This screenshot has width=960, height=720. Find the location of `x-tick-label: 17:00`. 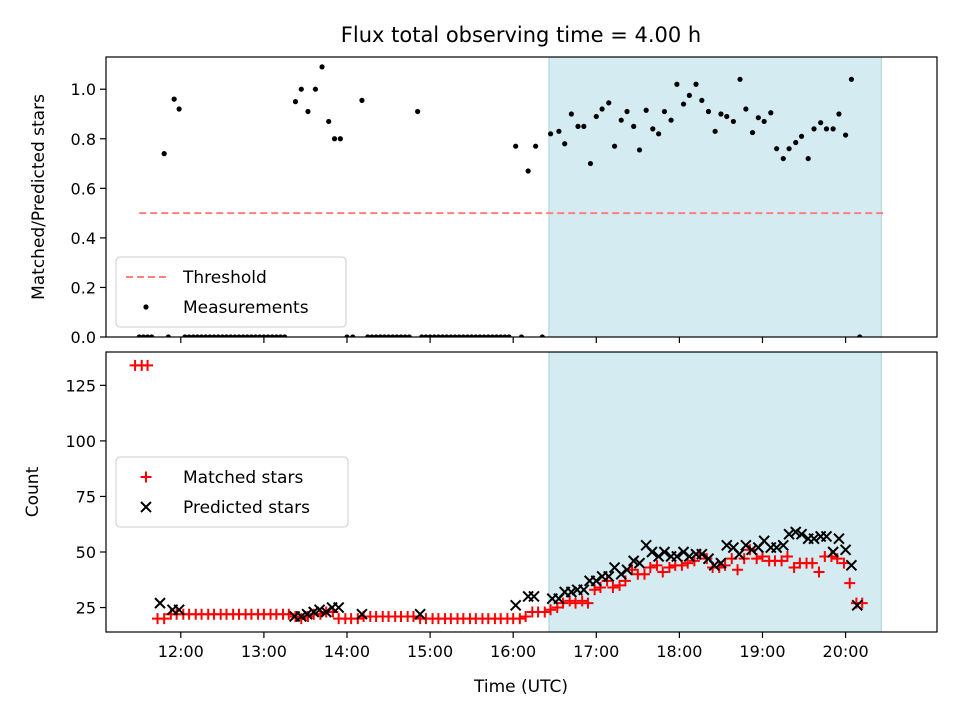

x-tick-label: 17:00 is located at coordinates (596, 651).